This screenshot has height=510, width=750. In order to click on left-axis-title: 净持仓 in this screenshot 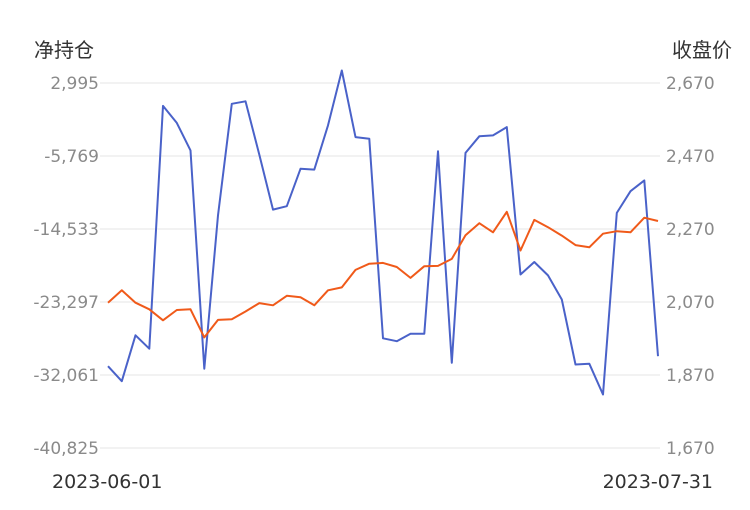, I will do `click(64, 50)`.